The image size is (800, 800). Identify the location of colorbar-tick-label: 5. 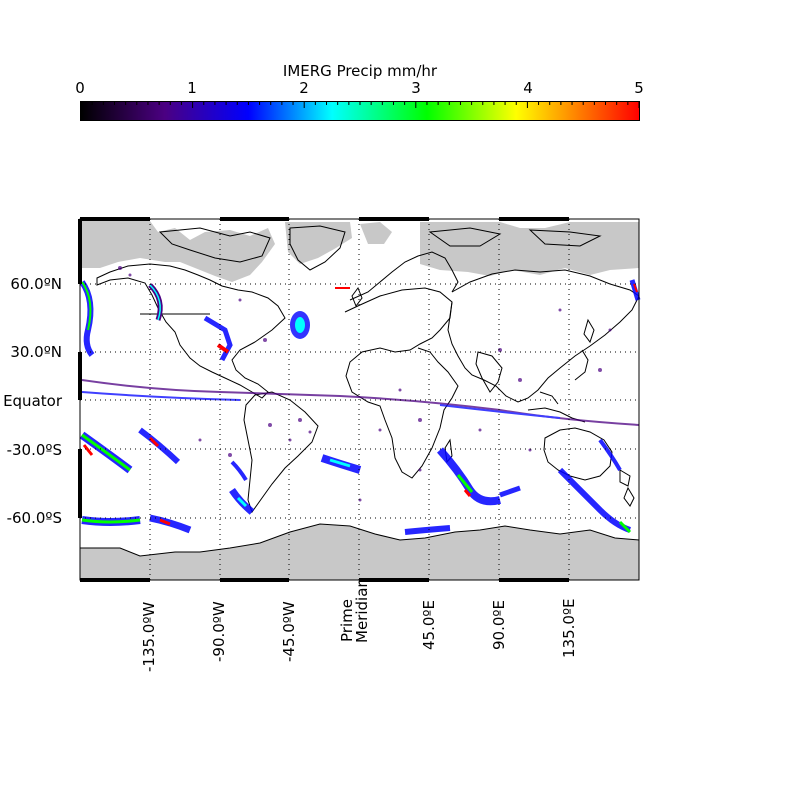
(639, 88).